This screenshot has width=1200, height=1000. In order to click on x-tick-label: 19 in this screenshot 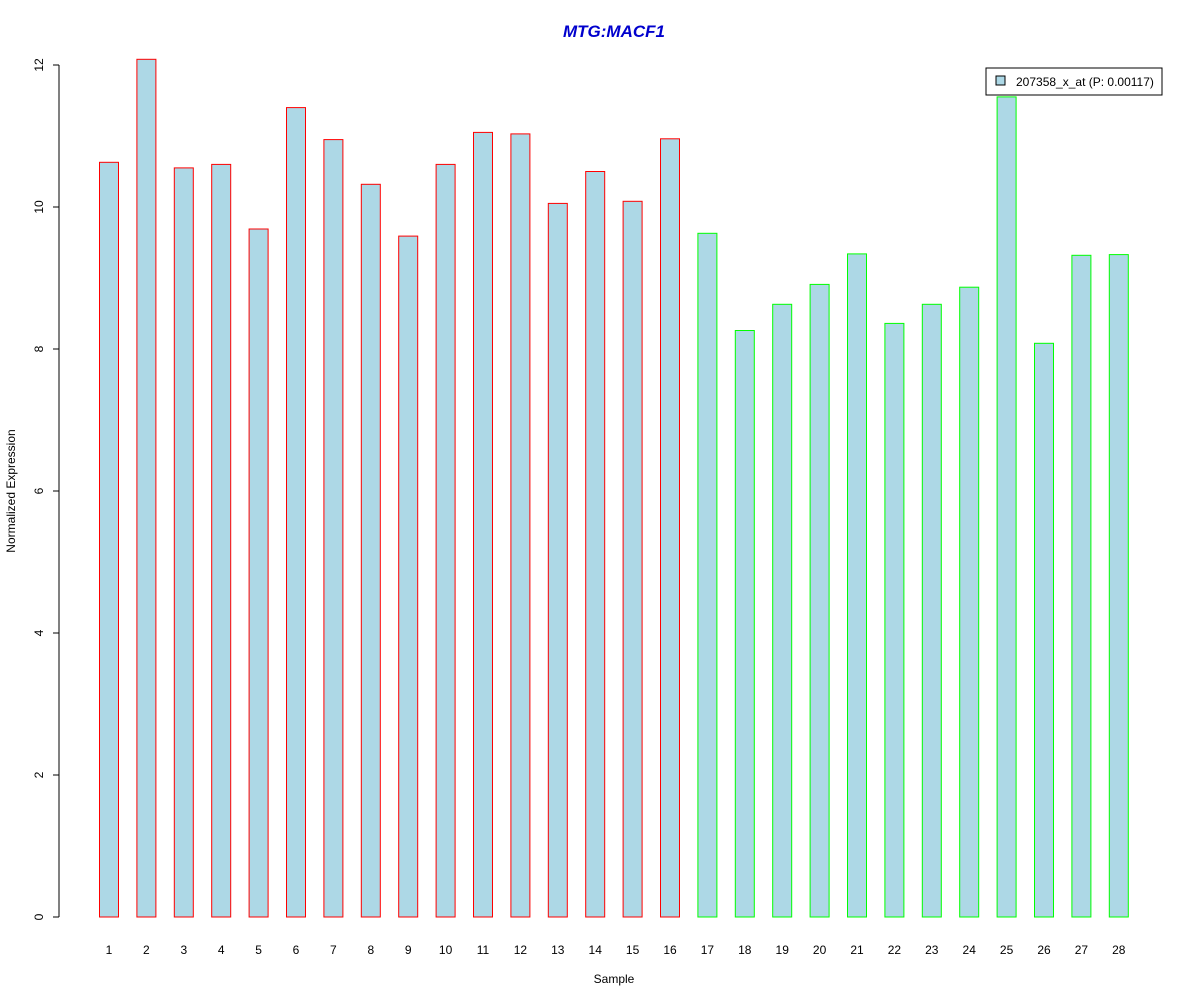, I will do `click(783, 950)`.